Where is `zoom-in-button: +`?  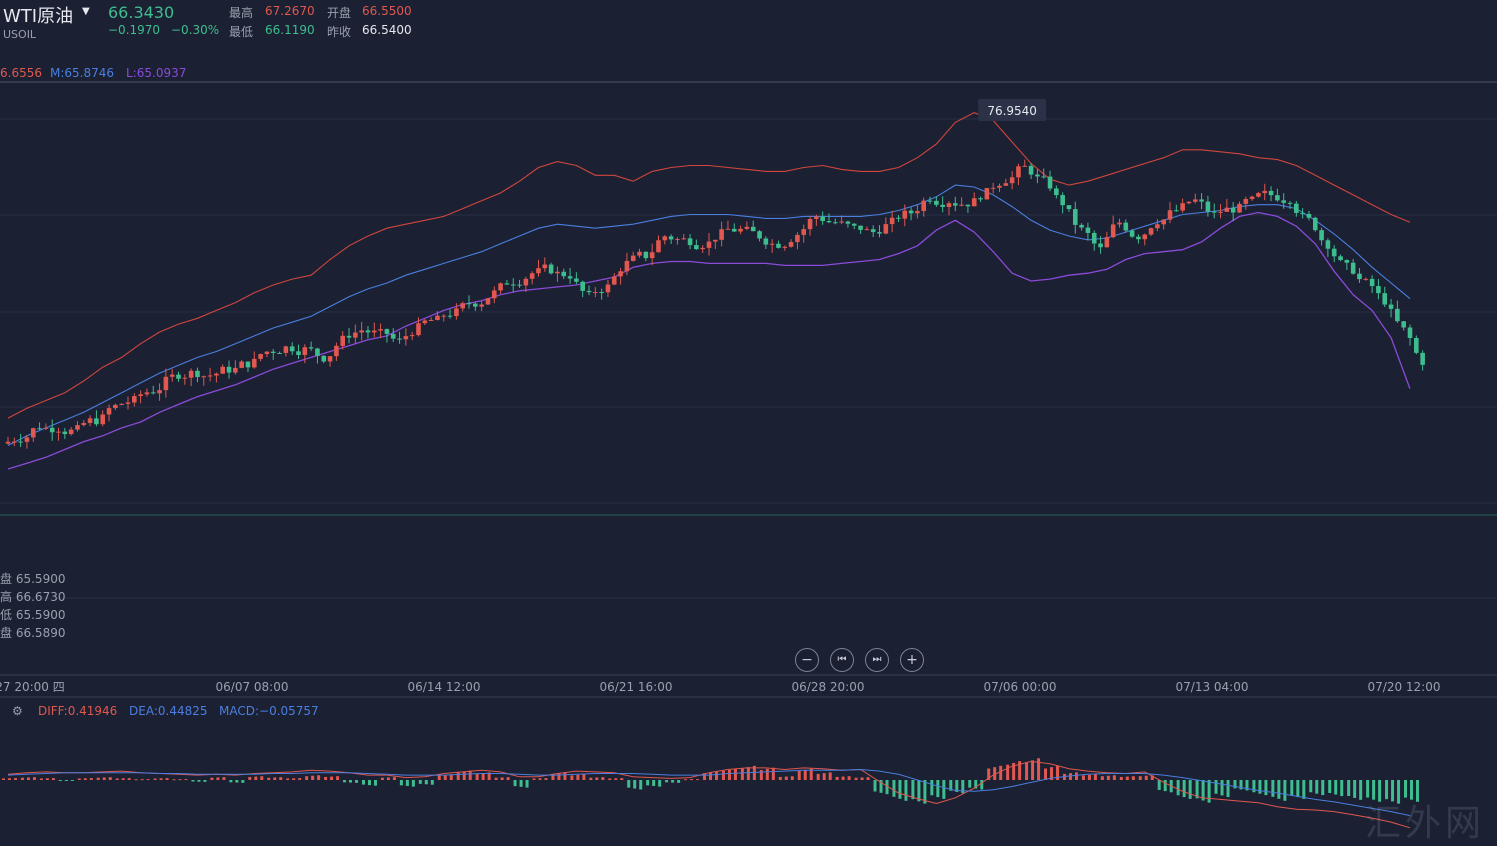
zoom-in-button: + is located at coordinates (912, 660).